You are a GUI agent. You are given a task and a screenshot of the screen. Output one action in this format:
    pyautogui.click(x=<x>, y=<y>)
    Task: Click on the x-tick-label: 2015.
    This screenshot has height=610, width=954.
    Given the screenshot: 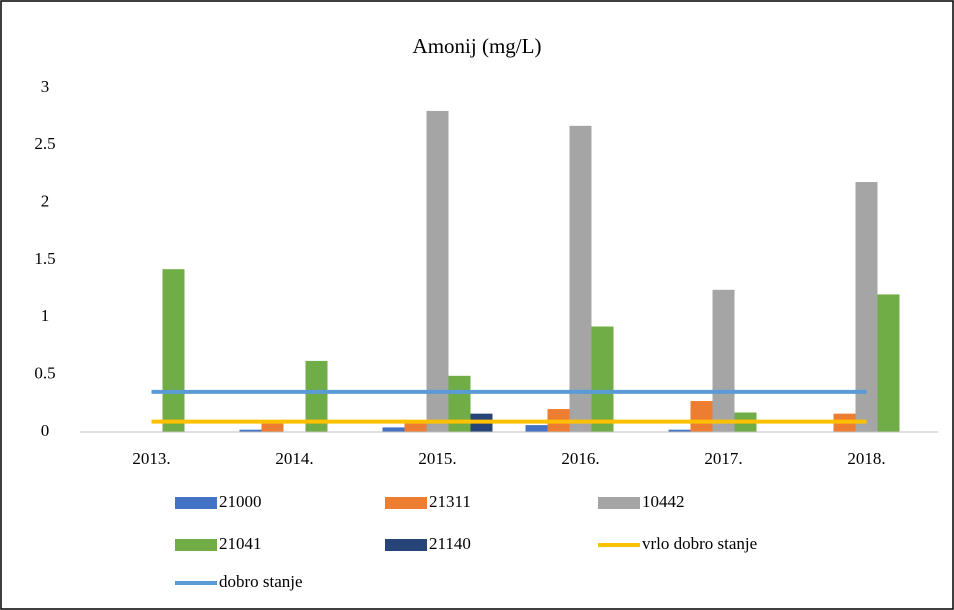 What is the action you would take?
    pyautogui.click(x=437, y=458)
    